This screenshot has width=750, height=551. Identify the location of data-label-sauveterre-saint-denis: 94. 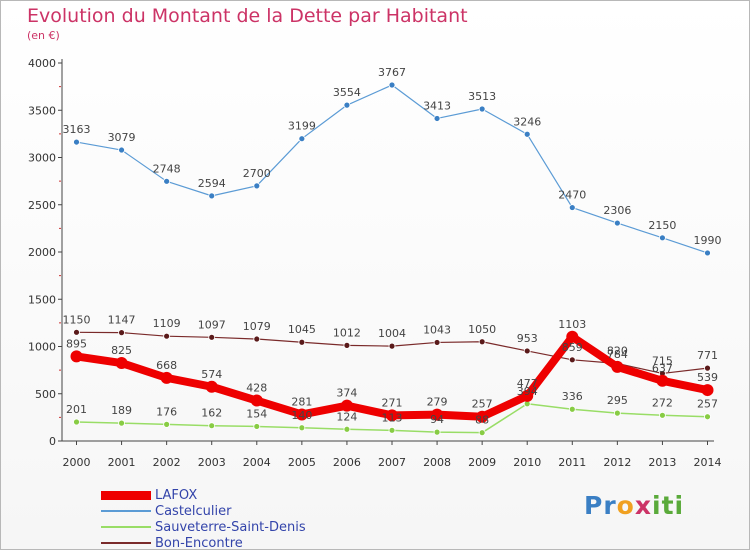
(437, 419).